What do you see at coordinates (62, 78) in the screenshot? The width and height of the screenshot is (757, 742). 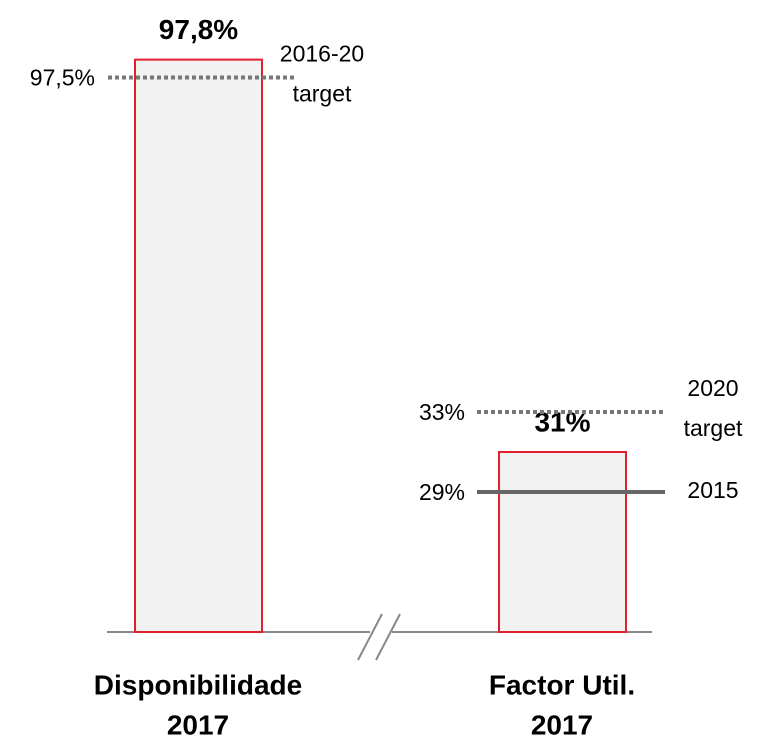 I see `reference-value-label: 97,5%` at bounding box center [62, 78].